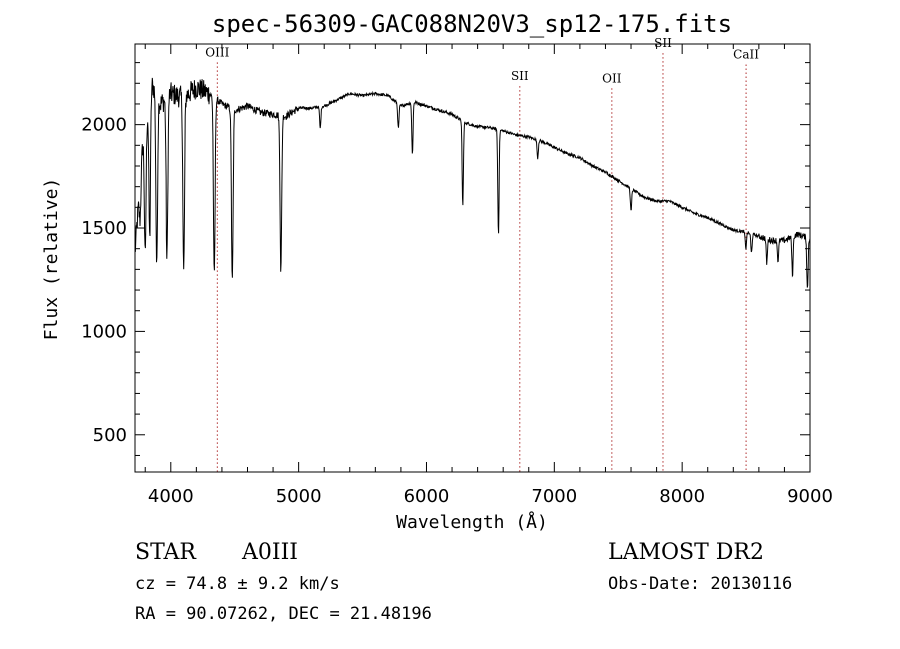  What do you see at coordinates (51, 259) in the screenshot?
I see `y-axis-label: Flux (relative)` at bounding box center [51, 259].